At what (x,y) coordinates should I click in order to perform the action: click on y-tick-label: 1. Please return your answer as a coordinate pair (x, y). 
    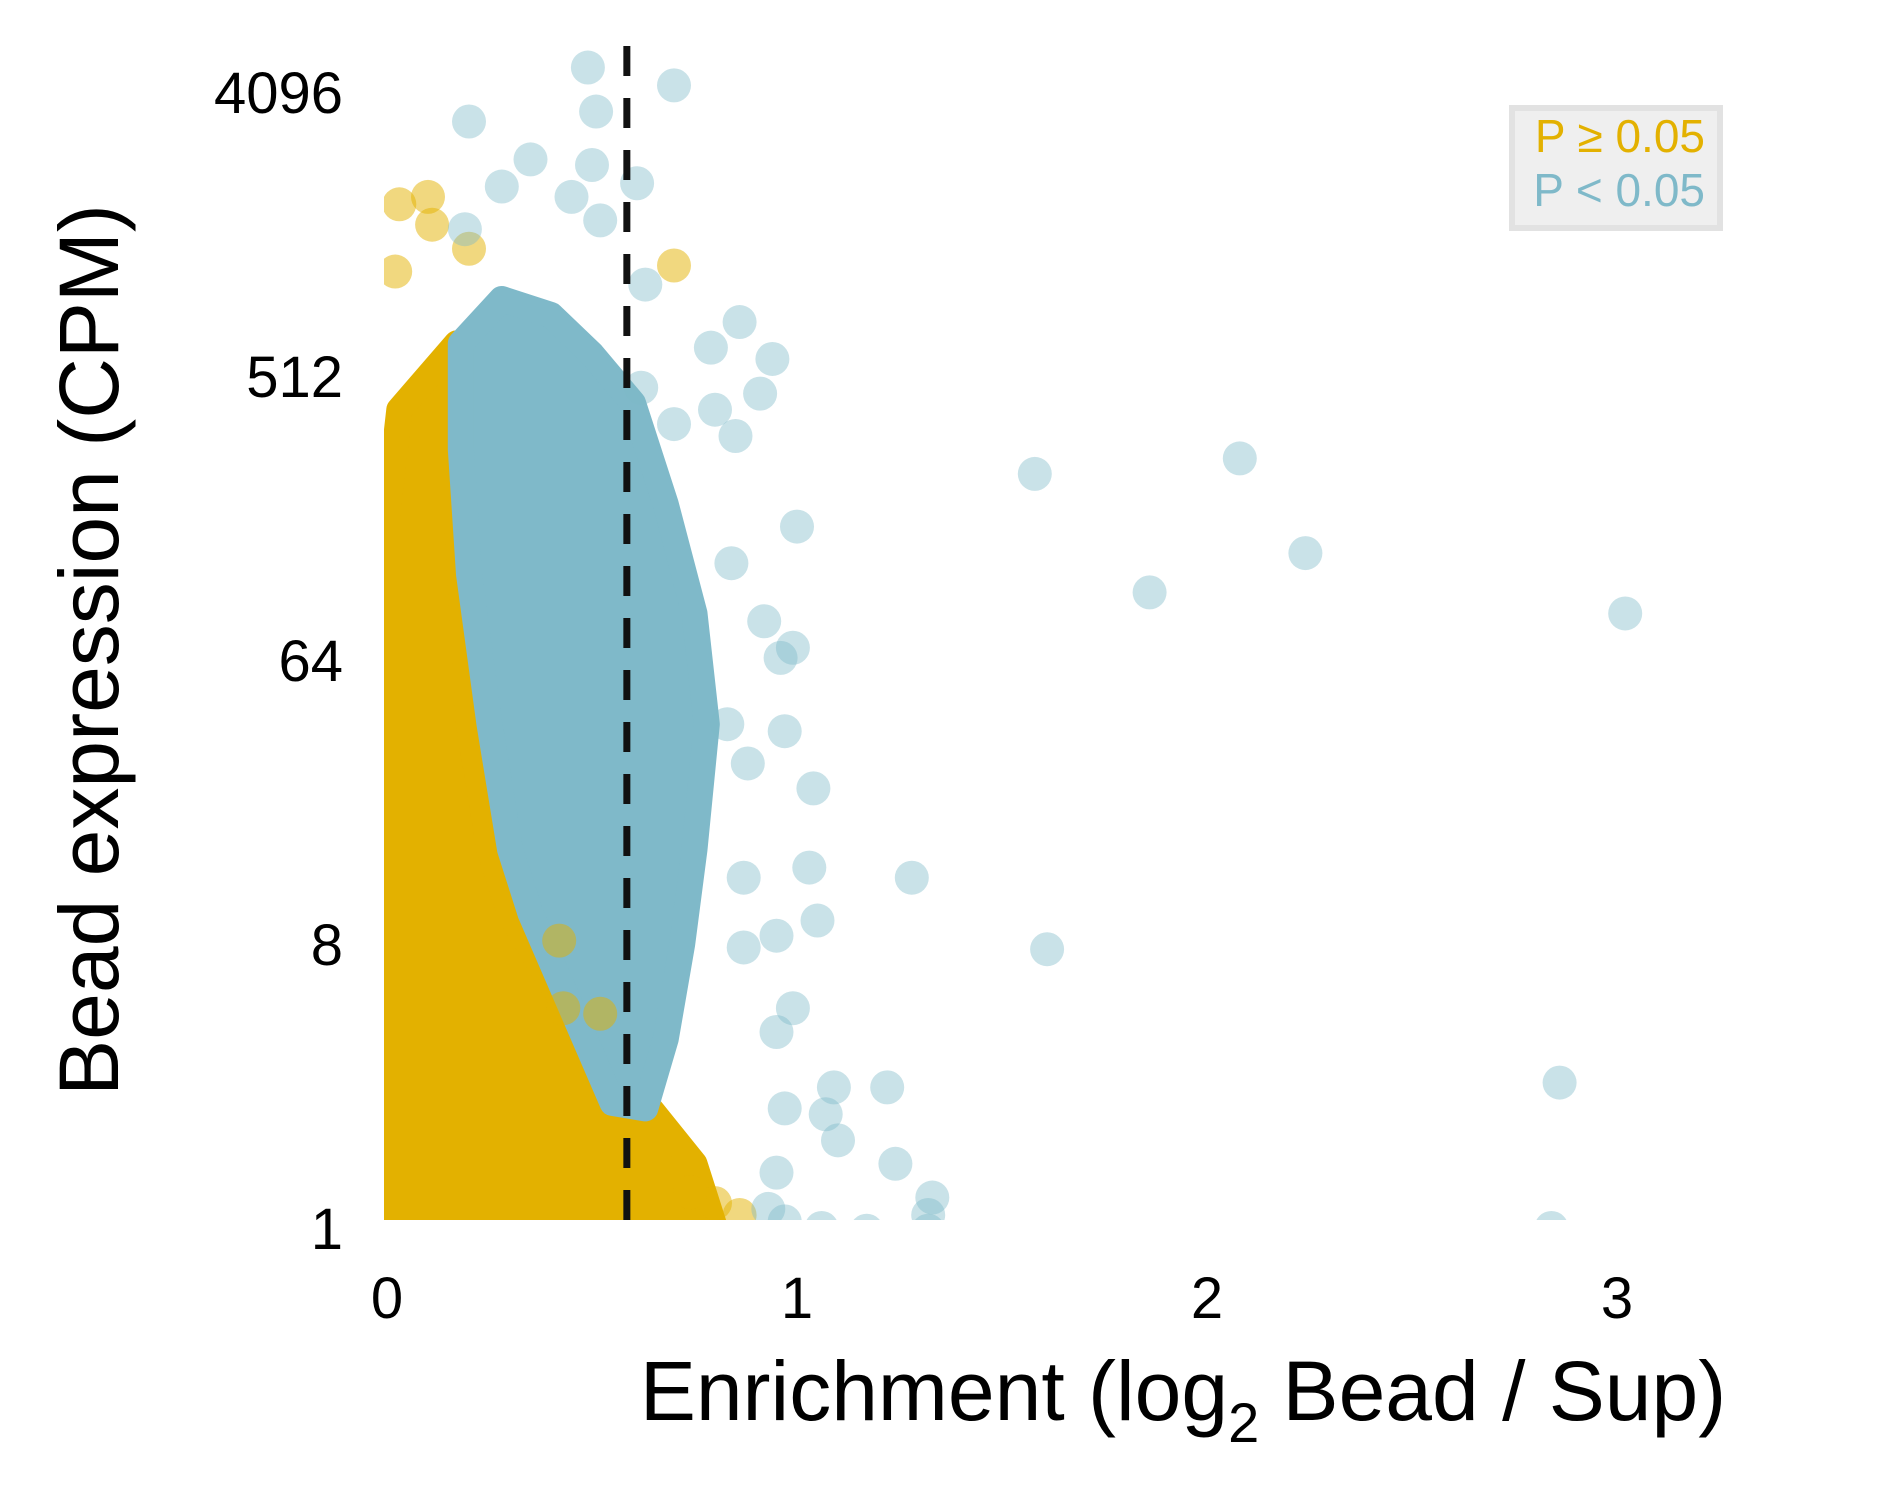
    Looking at the image, I should click on (327, 1229).